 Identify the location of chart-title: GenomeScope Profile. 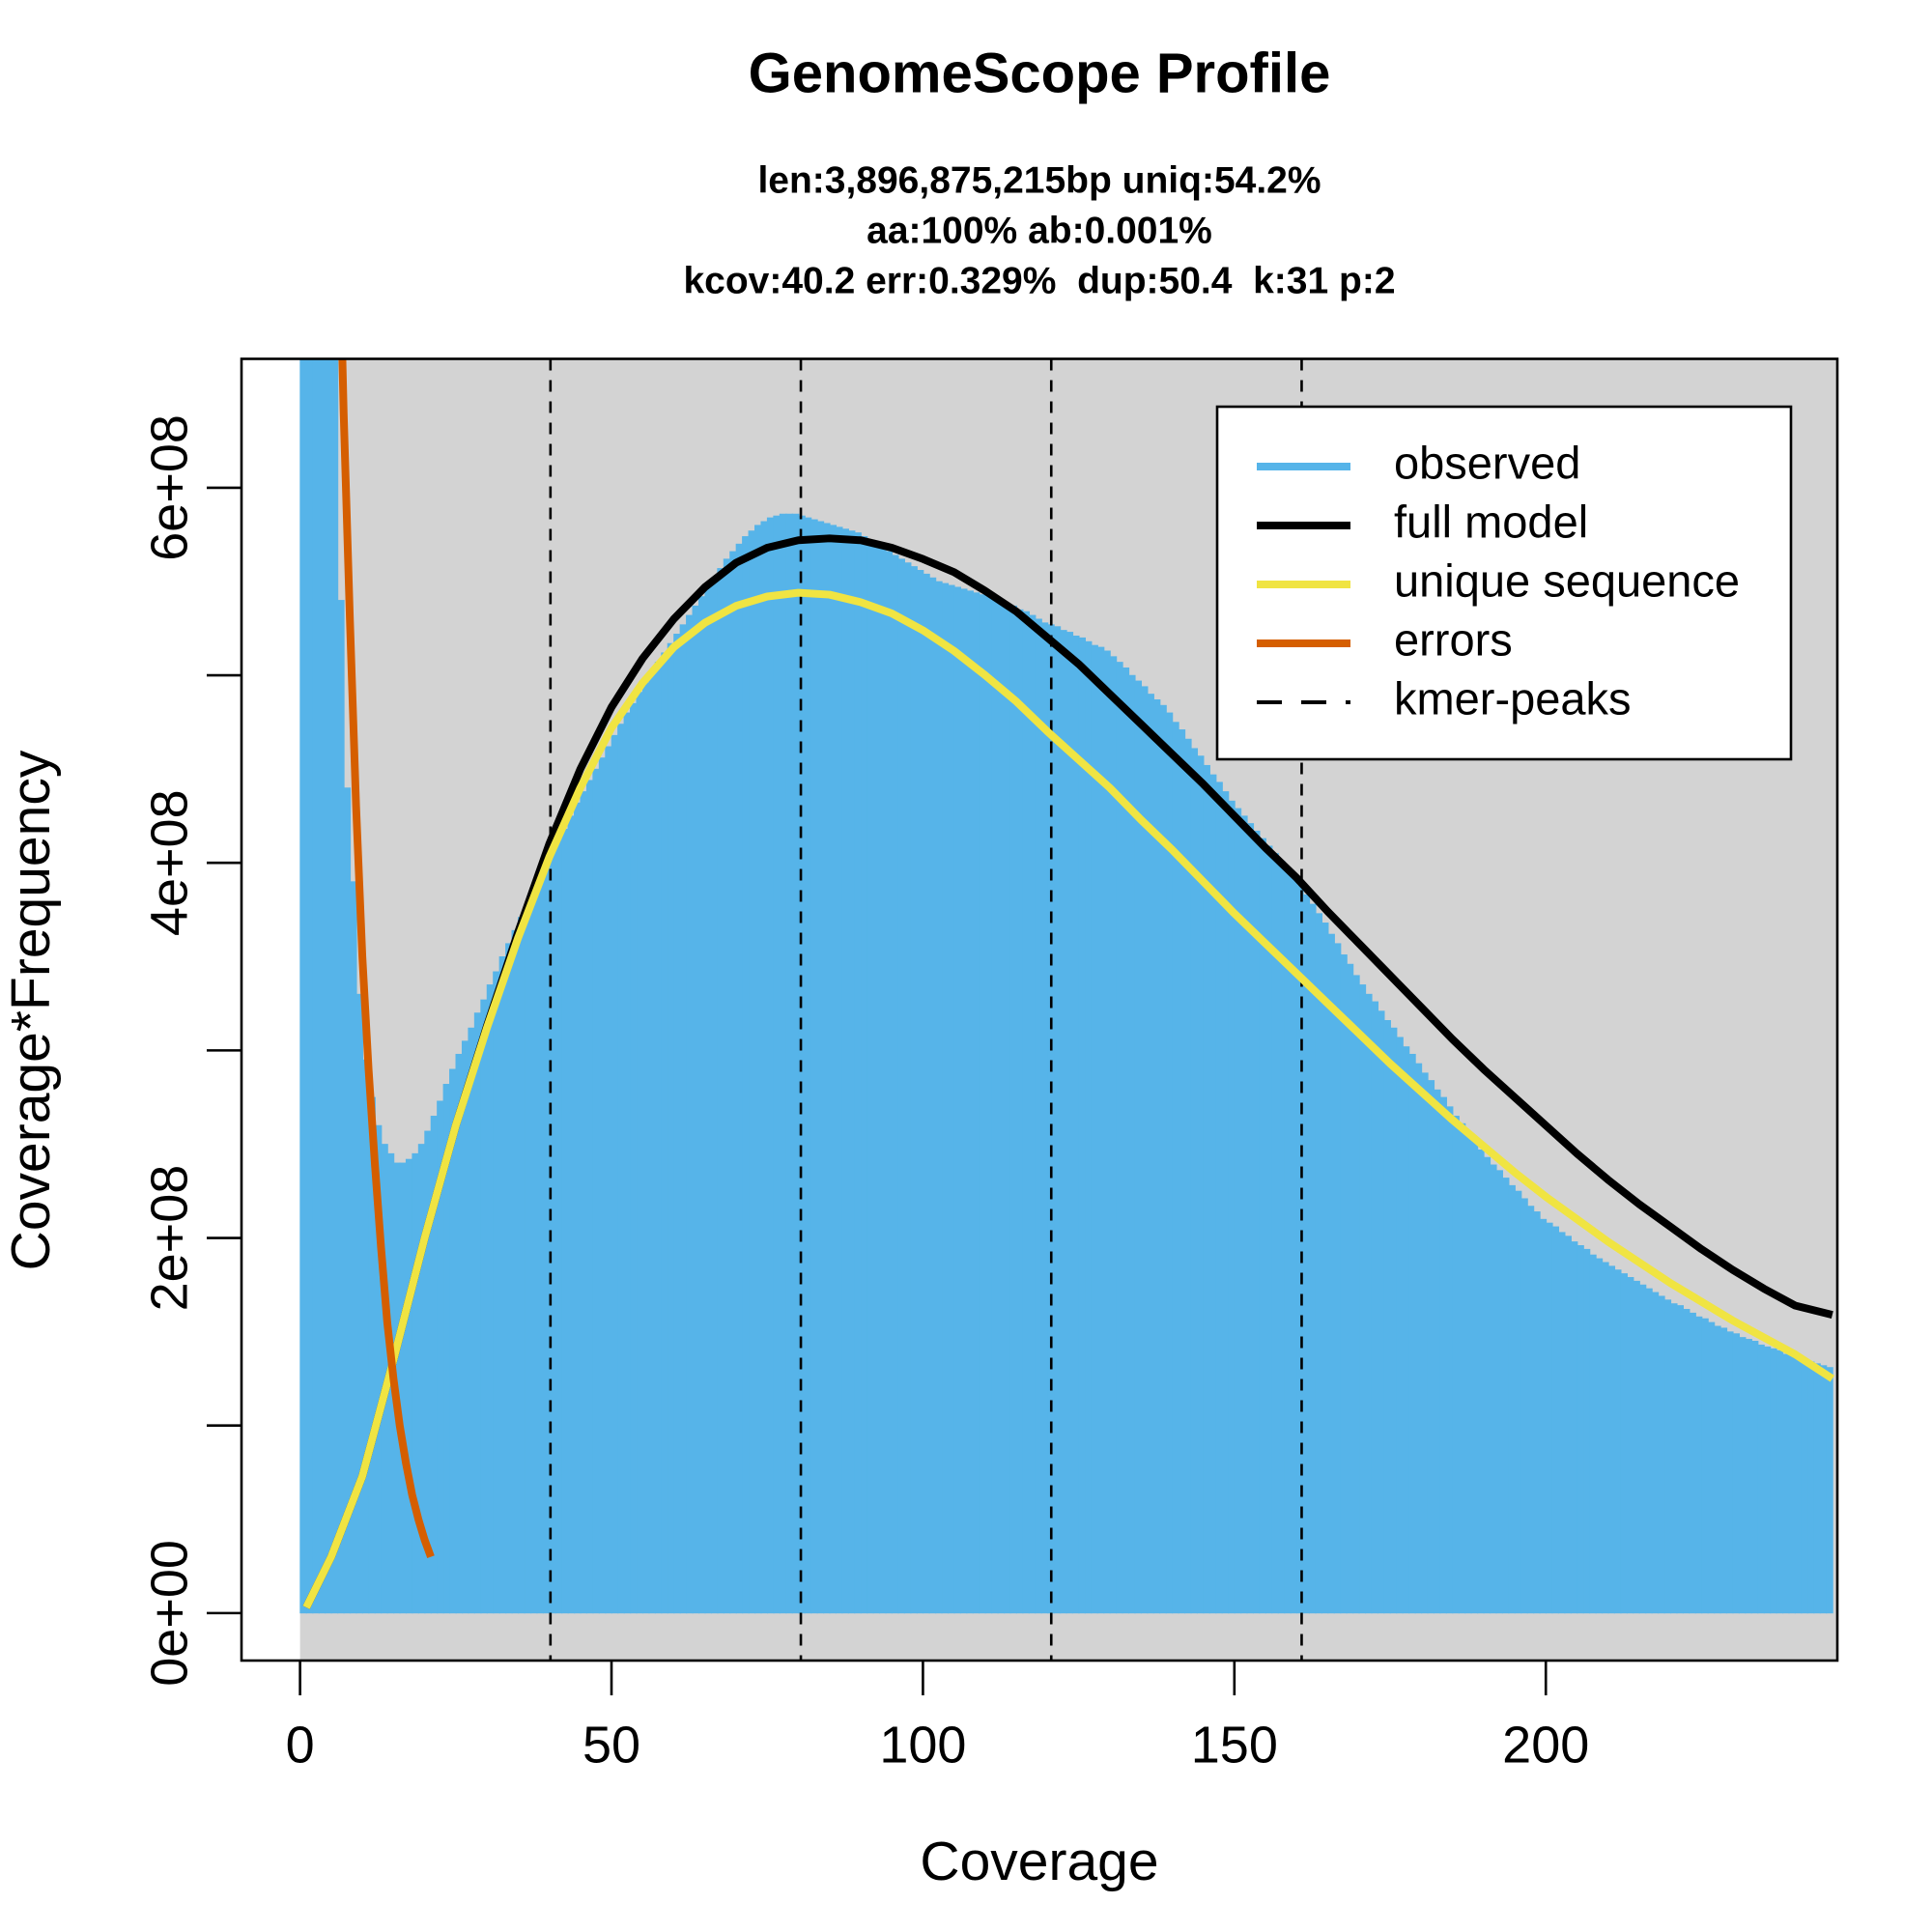
(1040, 73).